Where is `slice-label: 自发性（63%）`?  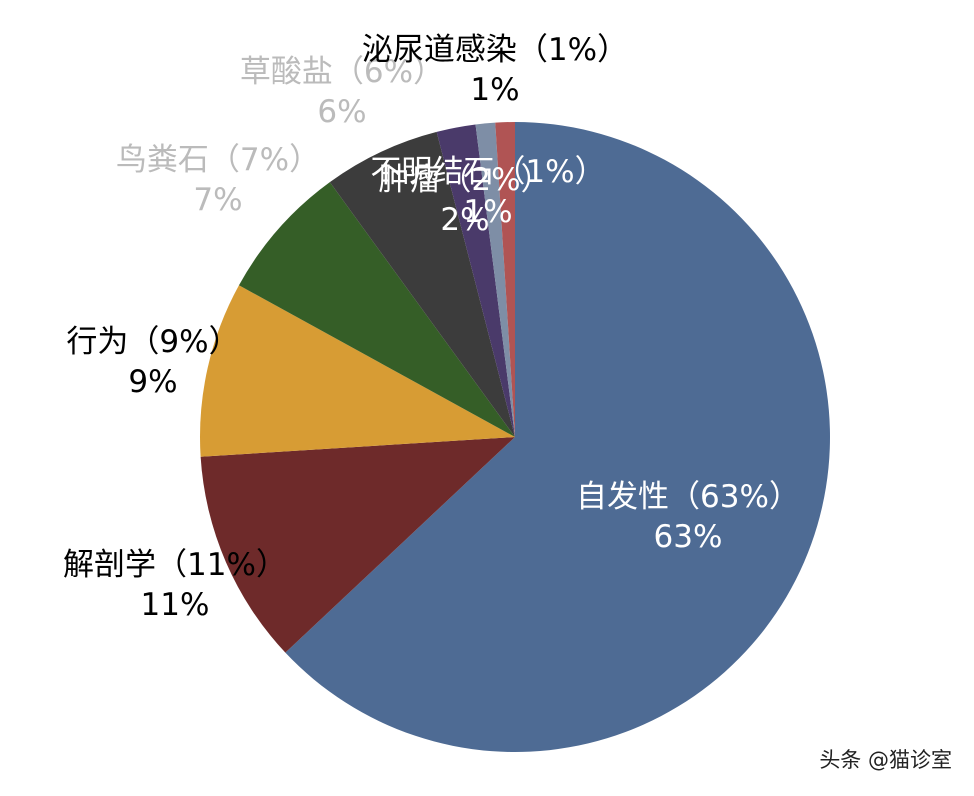
slice-label: 自发性（63%） is located at coordinates (688, 497).